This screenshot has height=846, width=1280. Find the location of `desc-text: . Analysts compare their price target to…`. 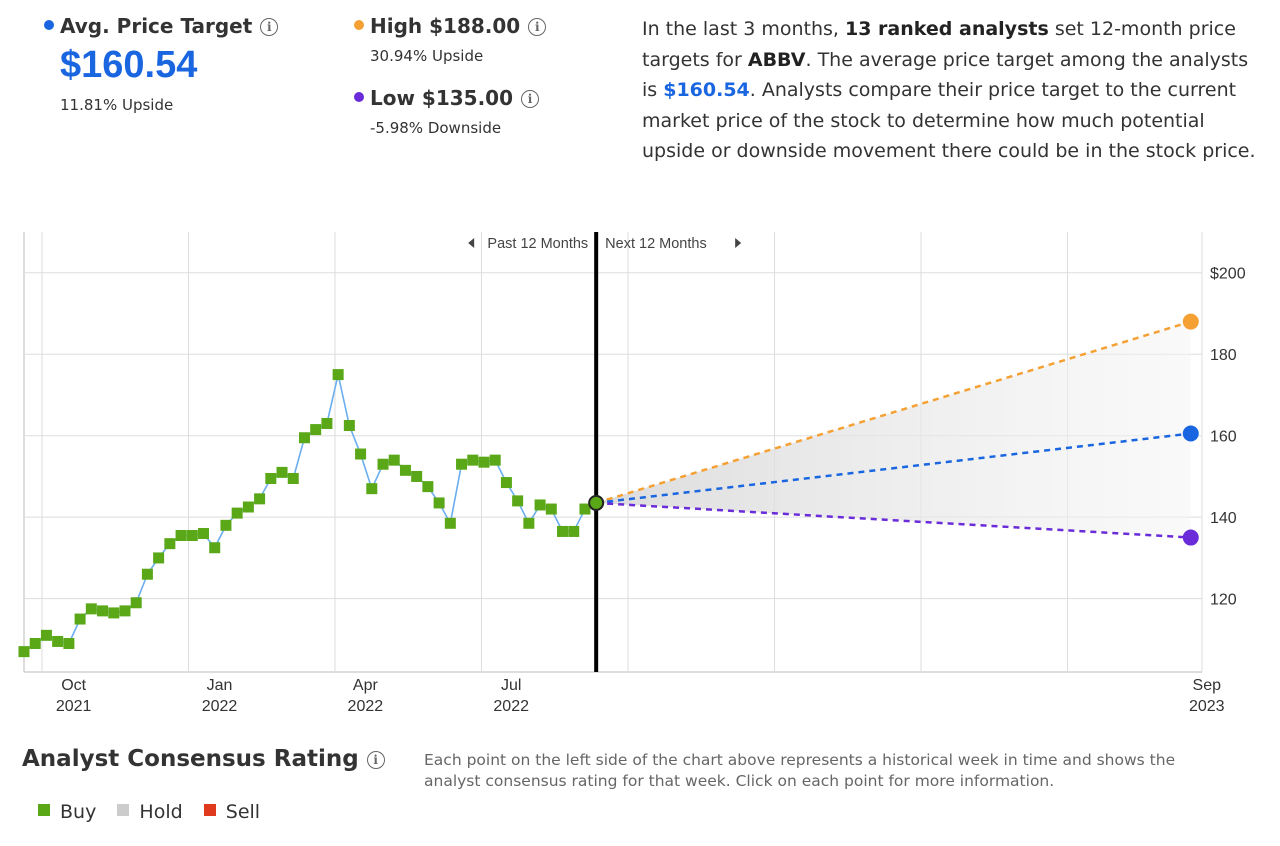

desc-text: . Analysts compare their price target to… is located at coordinates (949, 120).